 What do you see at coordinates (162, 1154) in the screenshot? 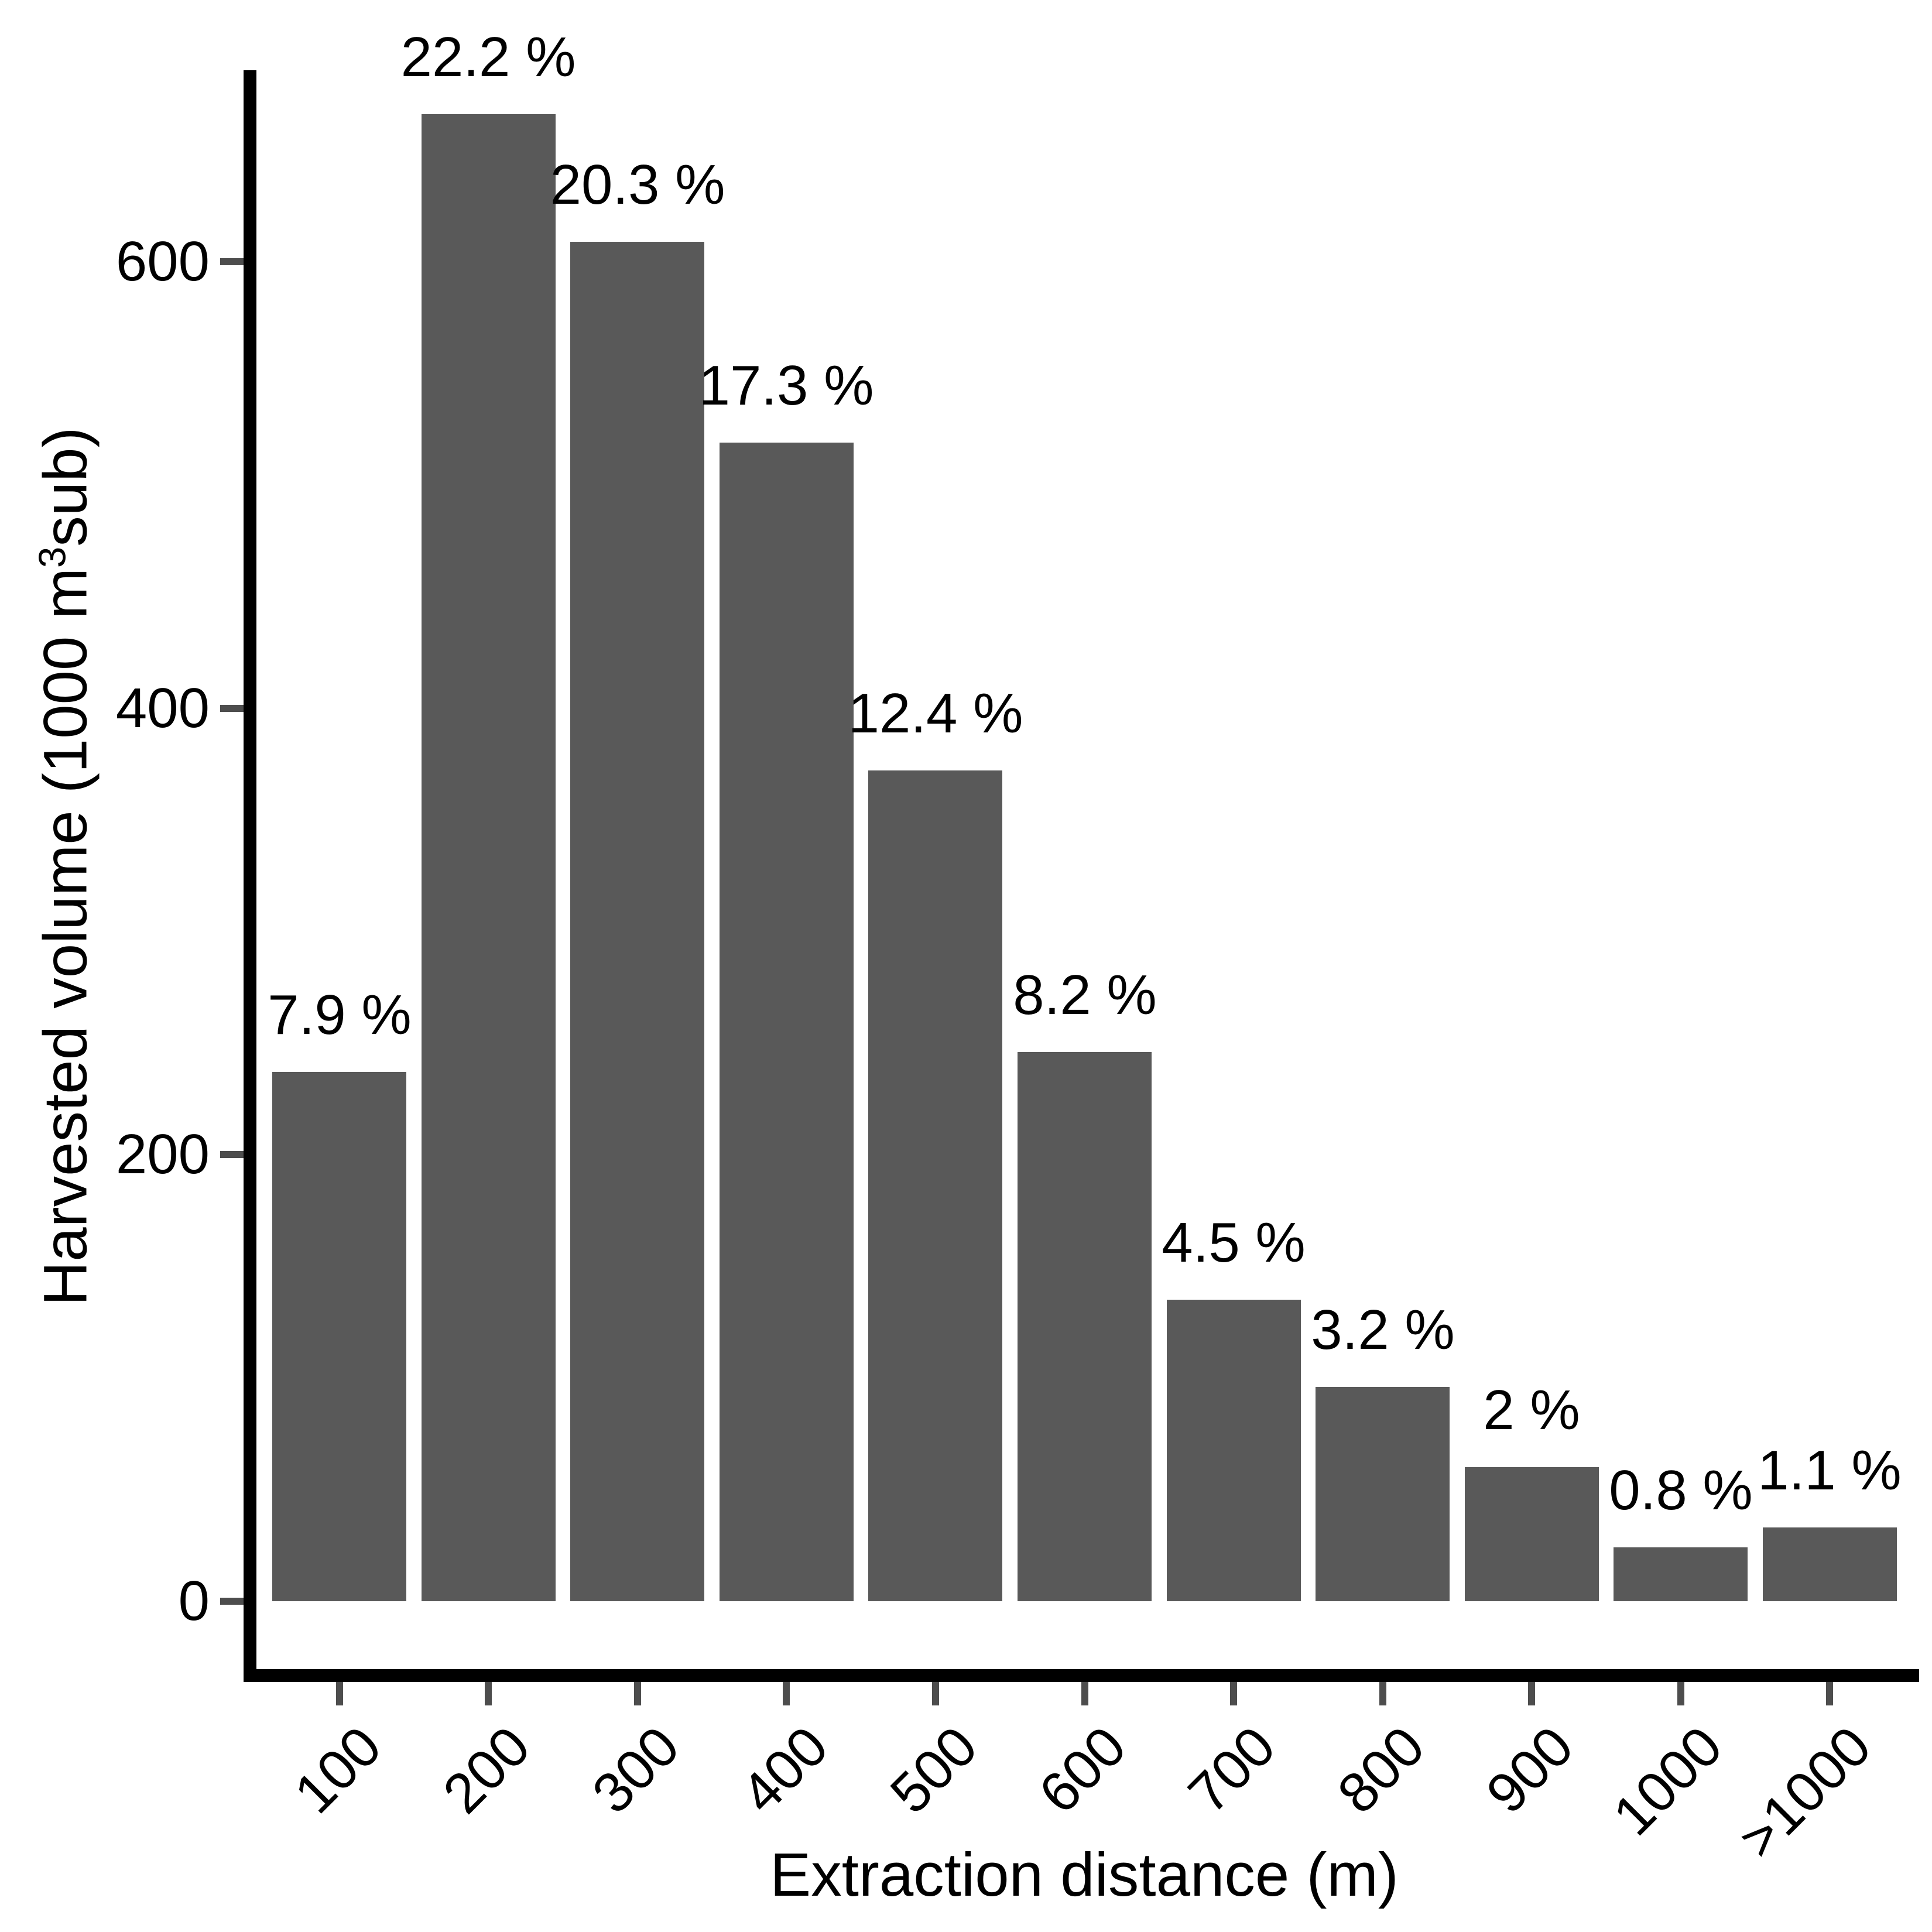
I see `y-tick-label: 200` at bounding box center [162, 1154].